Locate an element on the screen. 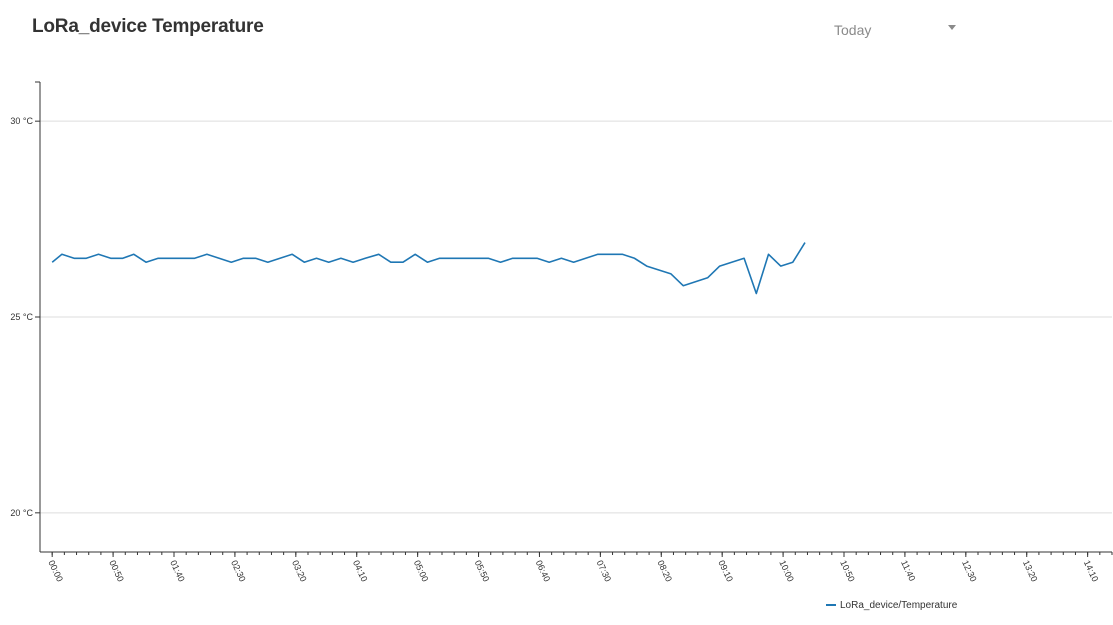 The image size is (1113, 625). y-tick-label: 25 °C is located at coordinates (21, 317).